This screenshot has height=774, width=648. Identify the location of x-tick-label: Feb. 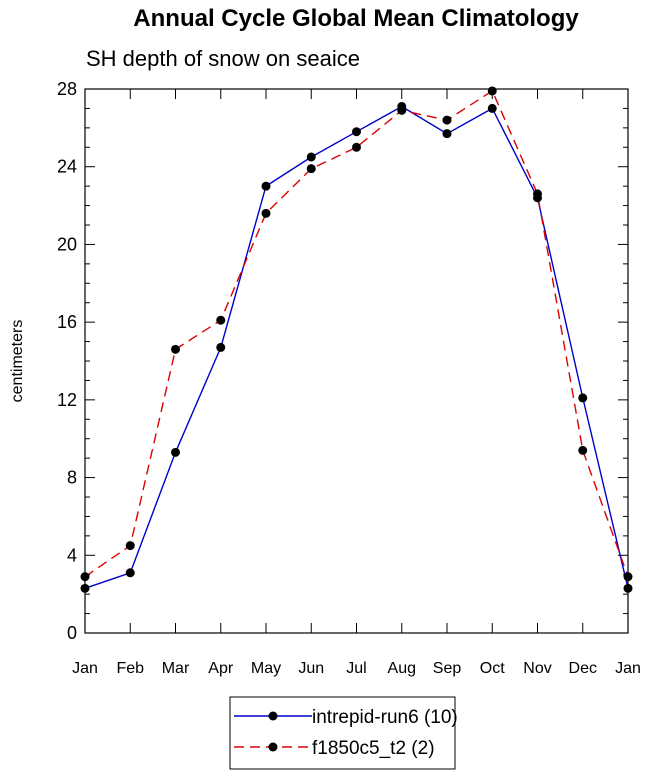
(130, 668).